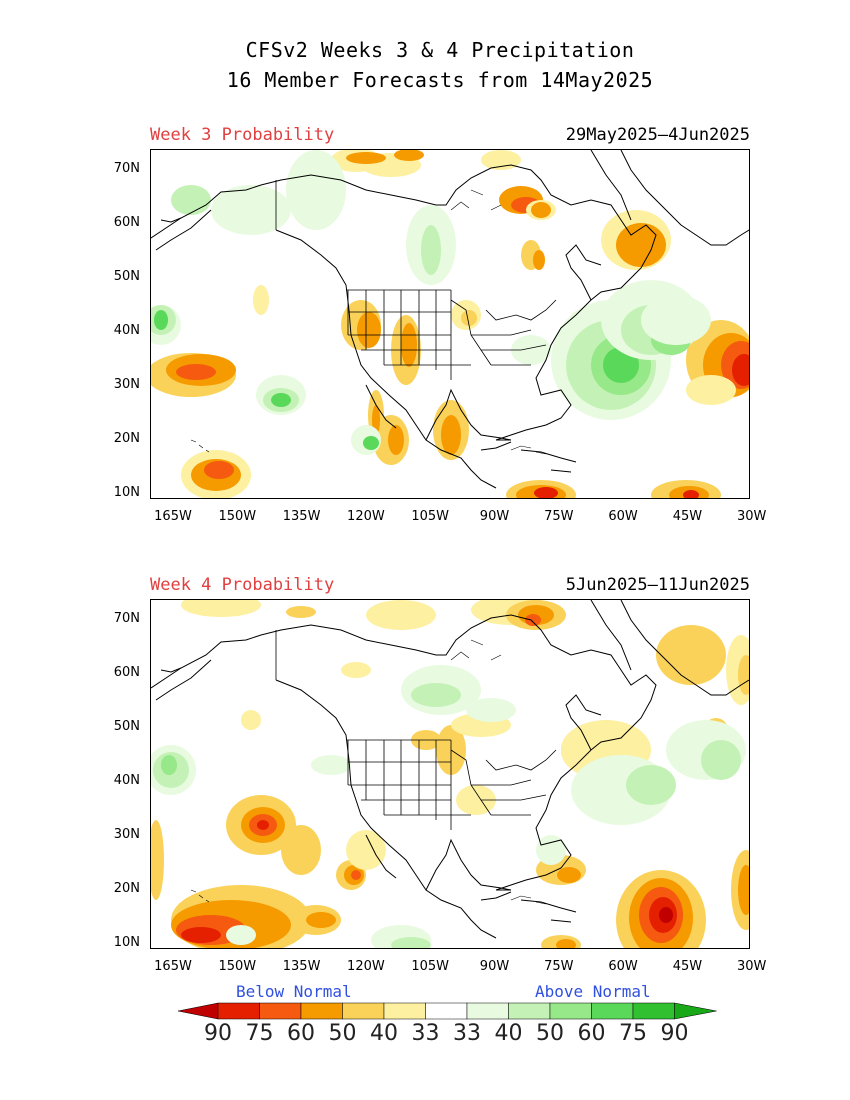  I want to click on longitude-label: 105W, so click(430, 966).